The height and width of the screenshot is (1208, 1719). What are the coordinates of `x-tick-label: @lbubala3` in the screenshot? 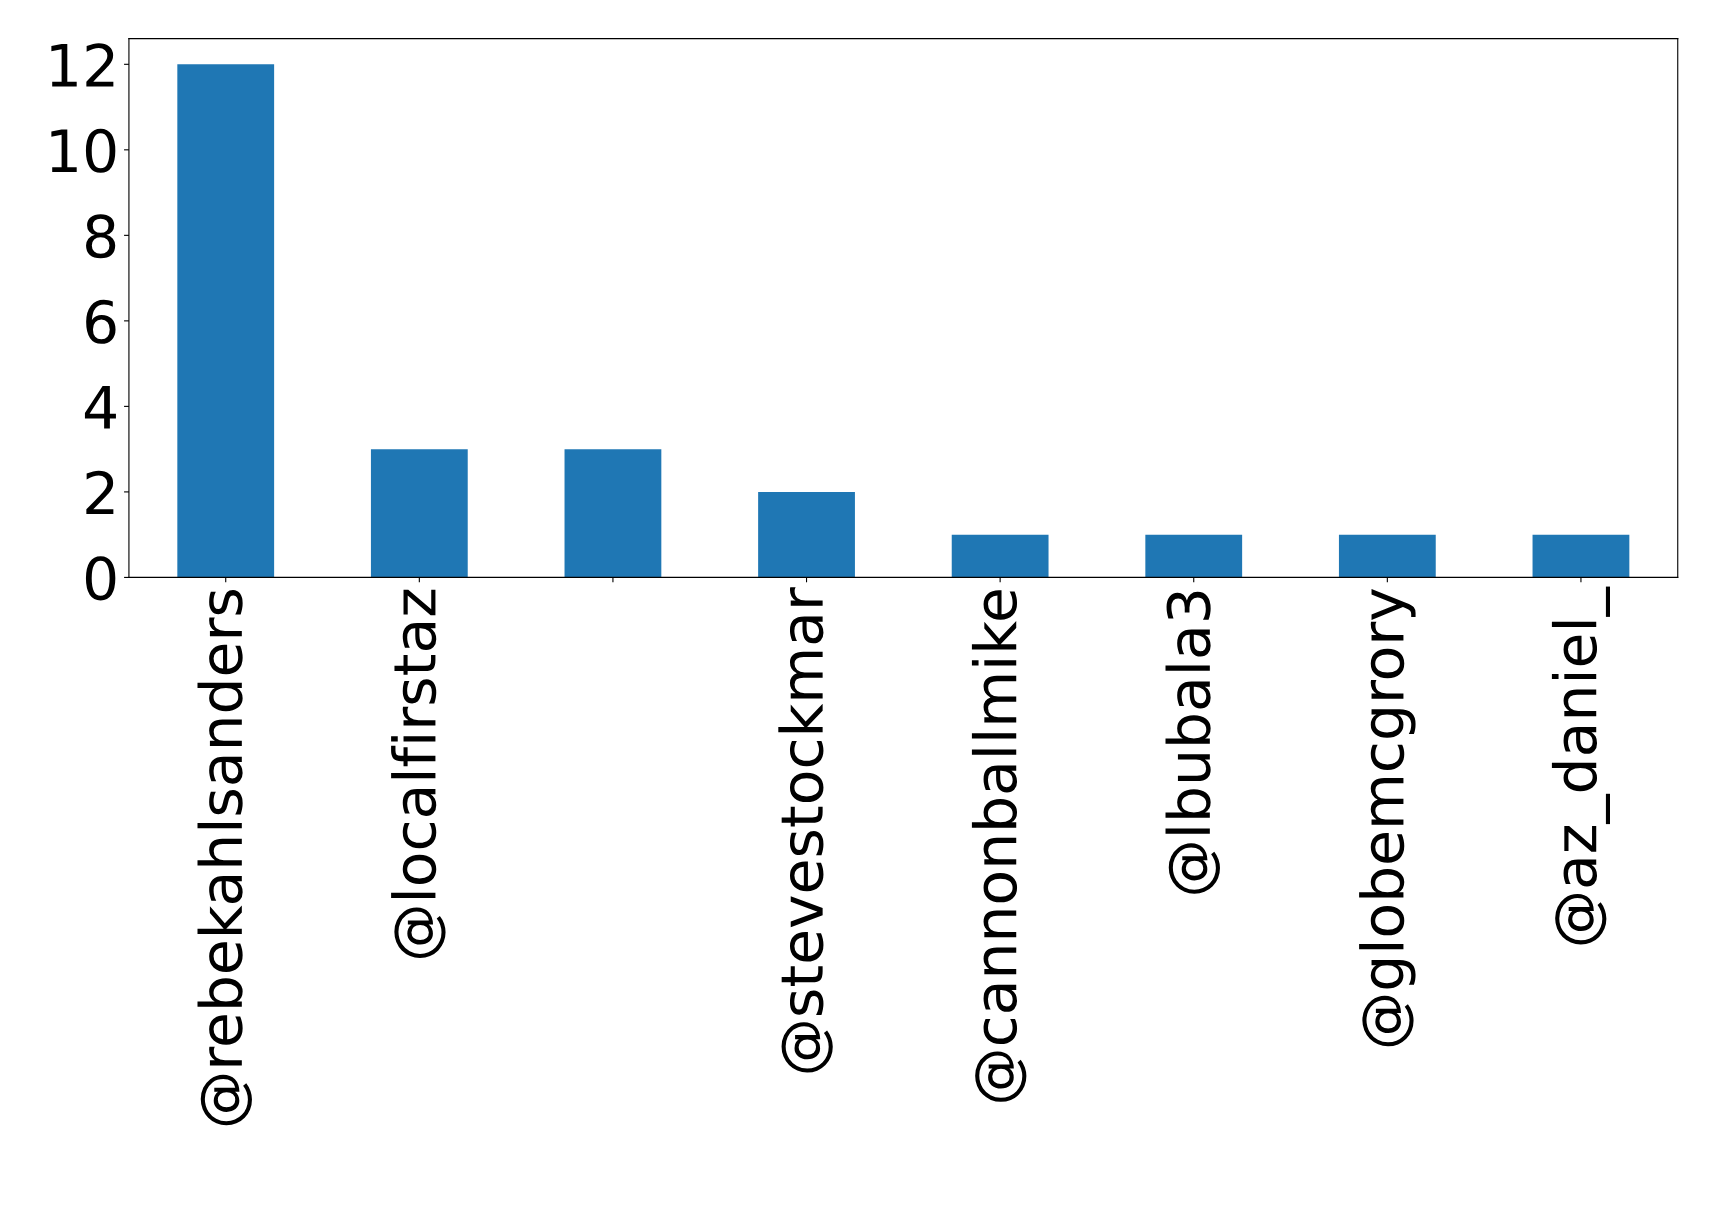 It's located at (1192, 742).